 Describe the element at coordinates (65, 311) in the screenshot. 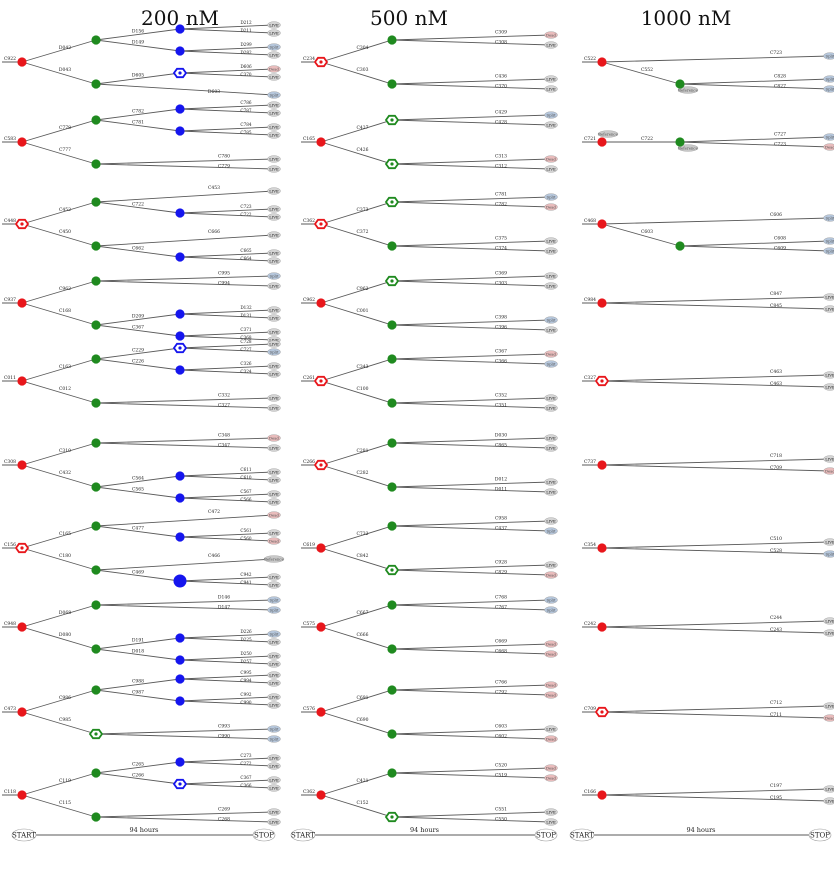

I see `branch-label: C168` at that location.